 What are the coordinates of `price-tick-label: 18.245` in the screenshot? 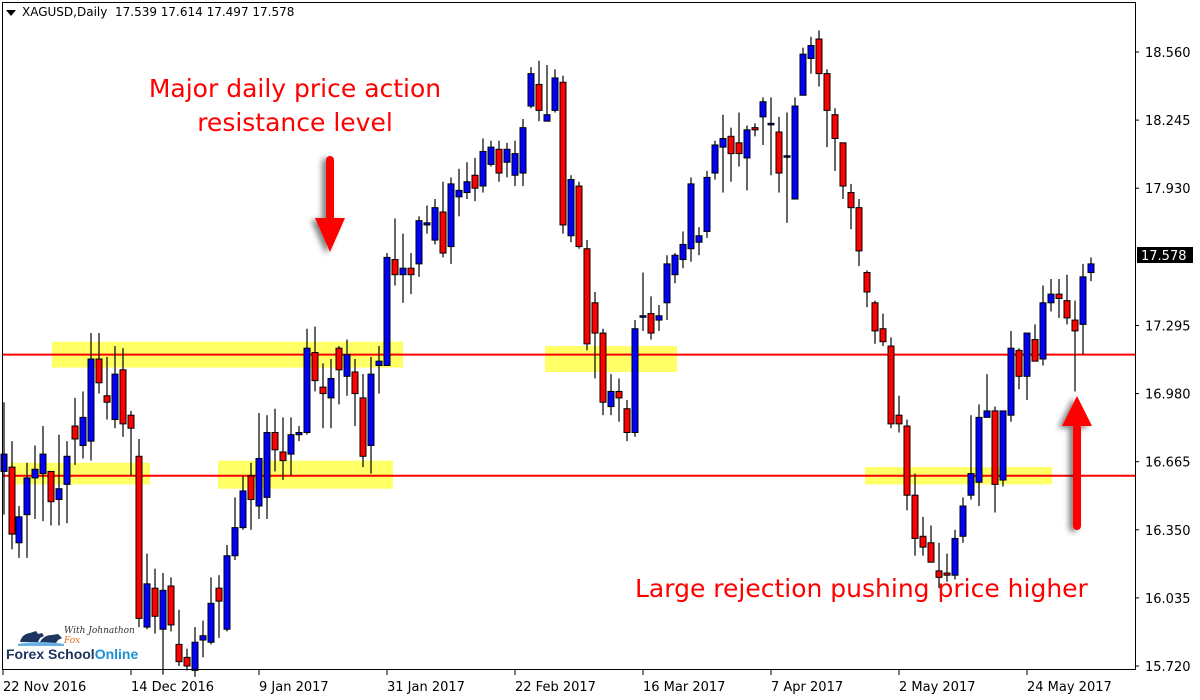 It's located at (1168, 121).